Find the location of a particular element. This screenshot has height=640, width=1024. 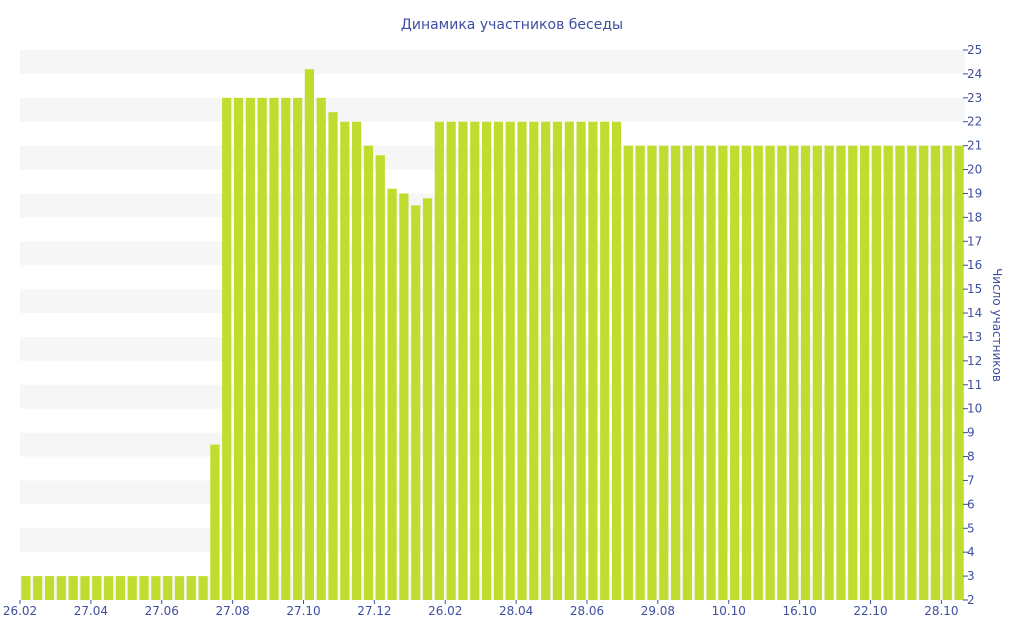

grid-band is located at coordinates (492, 205).